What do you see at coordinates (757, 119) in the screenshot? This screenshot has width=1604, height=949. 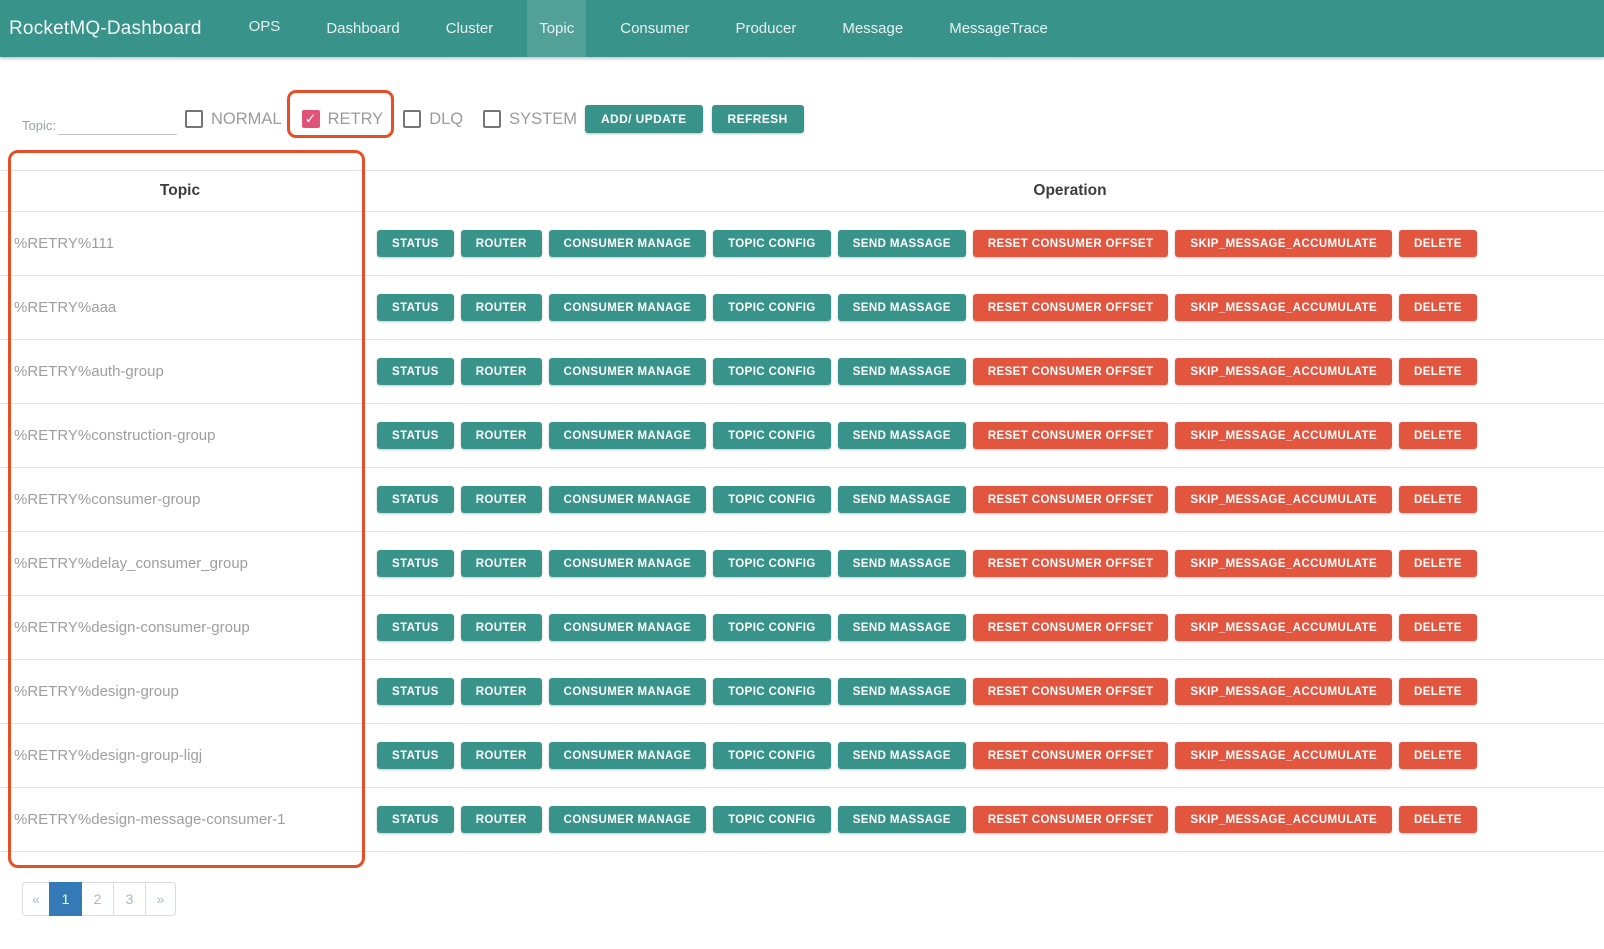 I see `refresh-button: REFRESH` at bounding box center [757, 119].